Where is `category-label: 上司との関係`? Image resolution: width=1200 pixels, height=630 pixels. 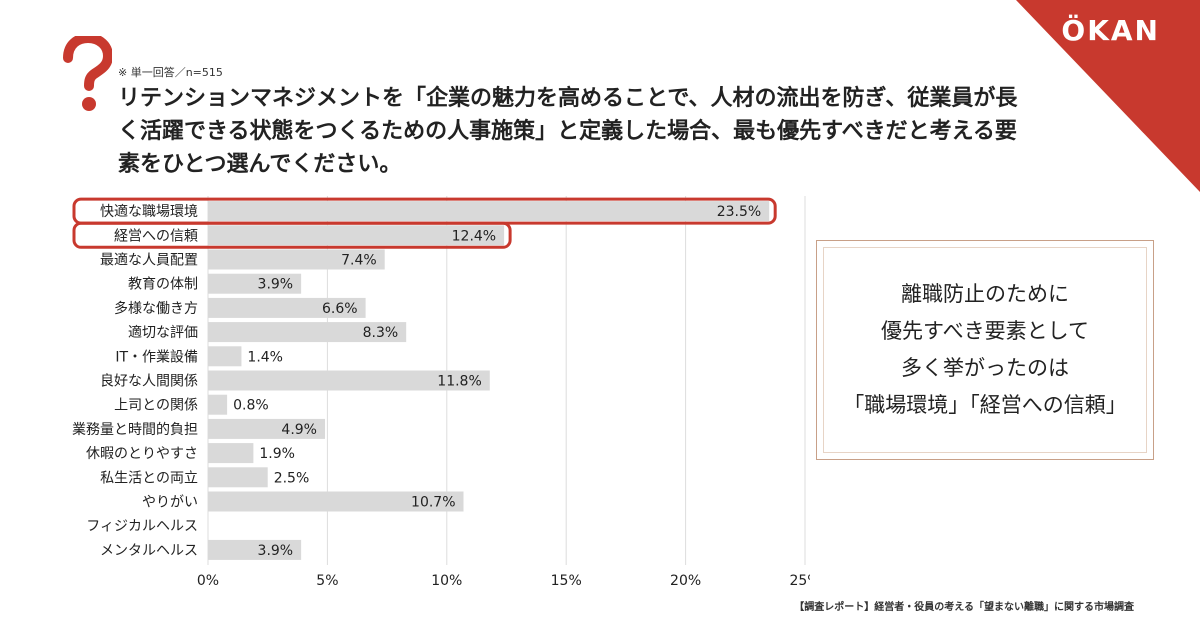
category-label: 上司との関係 is located at coordinates (156, 406).